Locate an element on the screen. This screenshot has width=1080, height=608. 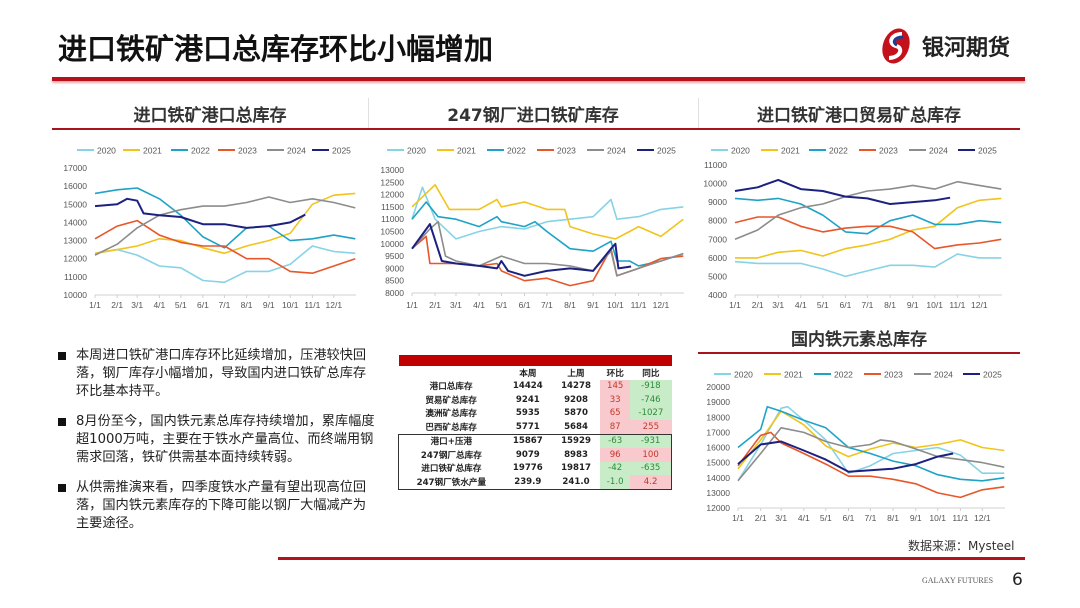
table-cell: -918 is located at coordinates (651, 386).